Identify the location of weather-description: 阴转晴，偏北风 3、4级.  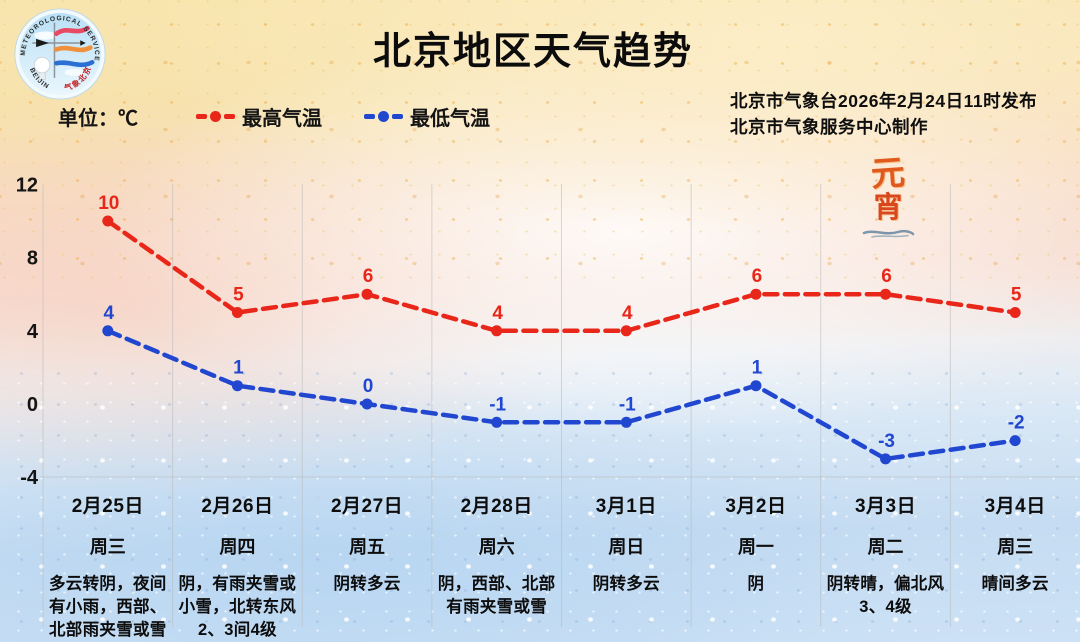
(886, 596).